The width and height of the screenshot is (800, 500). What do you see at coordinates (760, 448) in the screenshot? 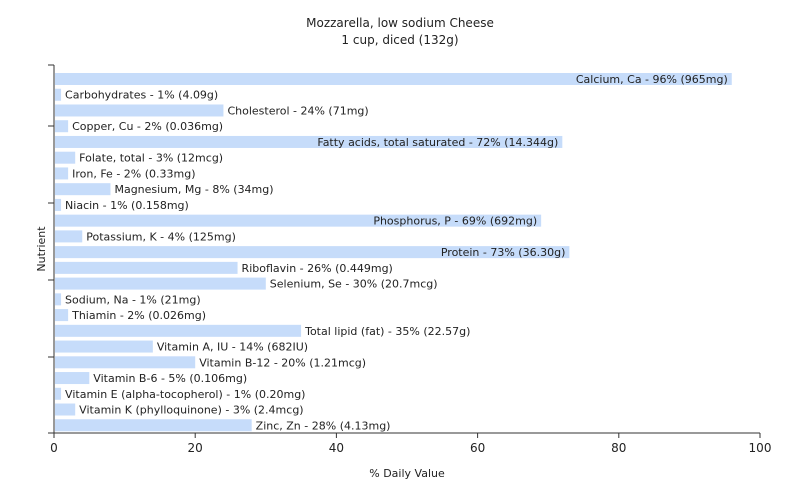
I see `x-tick-label-5: 100` at bounding box center [760, 448].